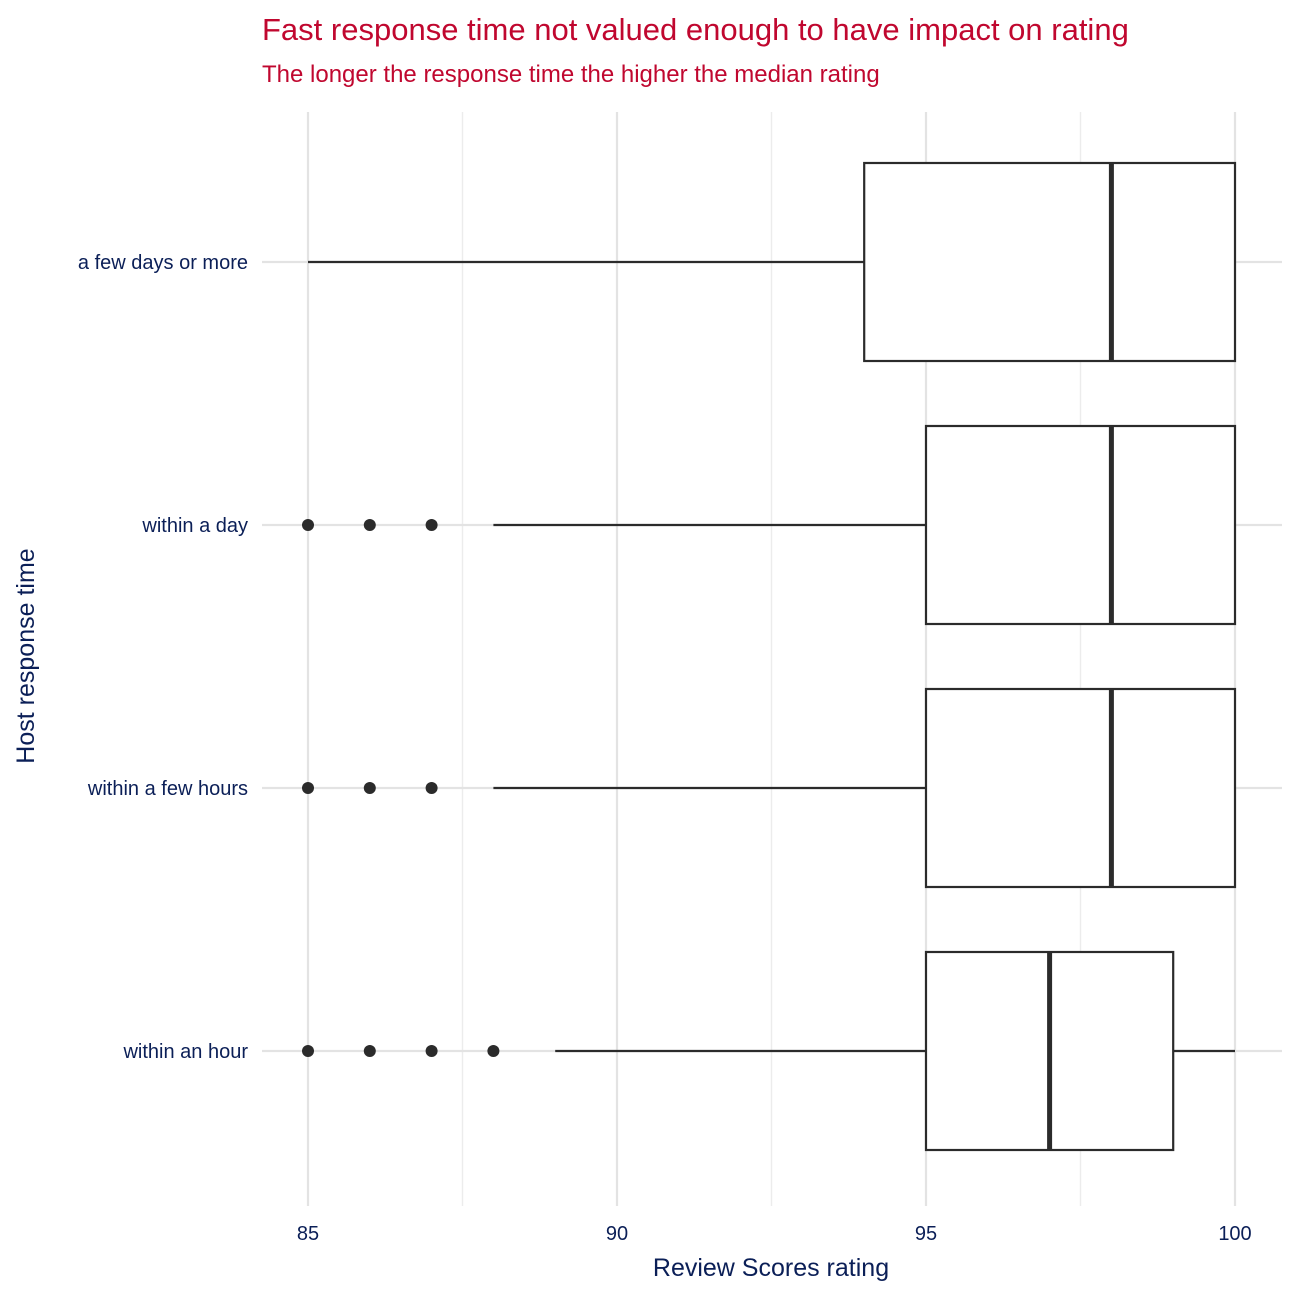 Image resolution: width=1296 pixels, height=1296 pixels. Describe the element at coordinates (617, 1234) in the screenshot. I see `x-tick-label: 90` at that location.